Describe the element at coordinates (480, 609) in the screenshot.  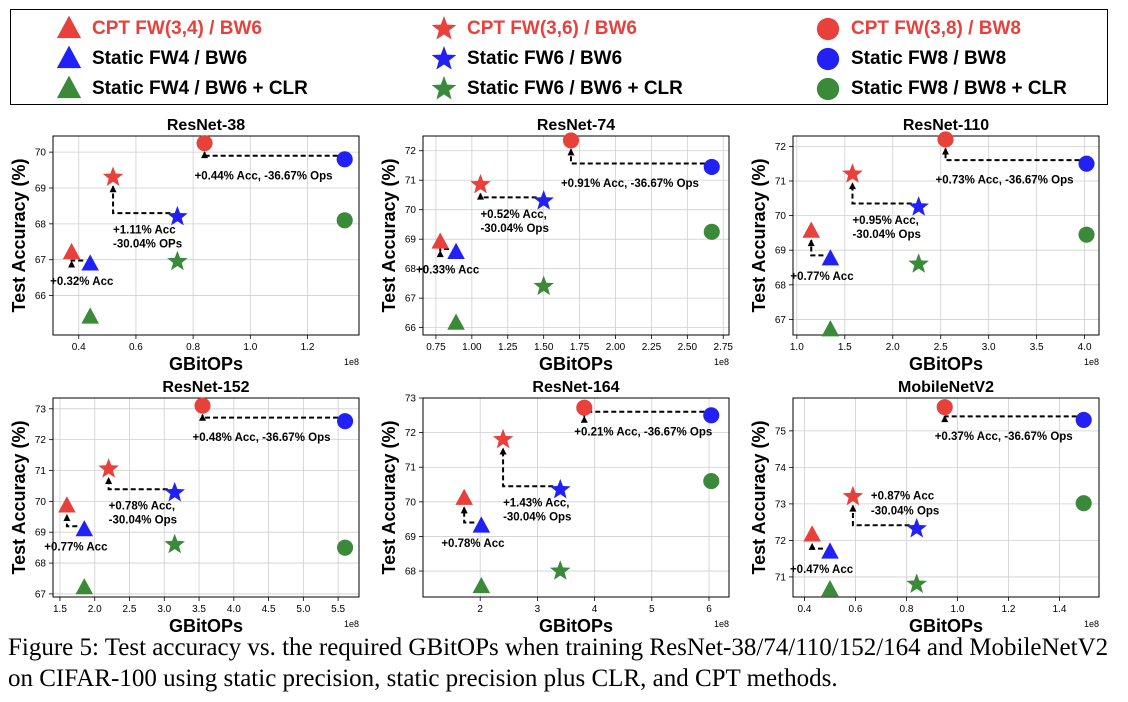
I see `x-tick-label: 2` at that location.